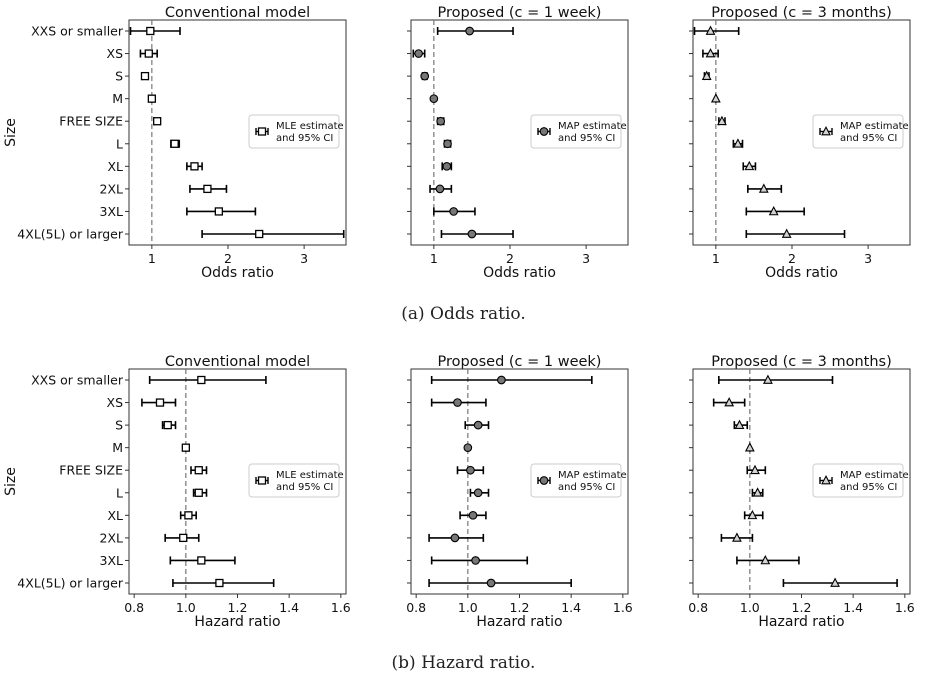  What do you see at coordinates (115, 515) in the screenshot?
I see `y-tick-label: XL` at bounding box center [115, 515].